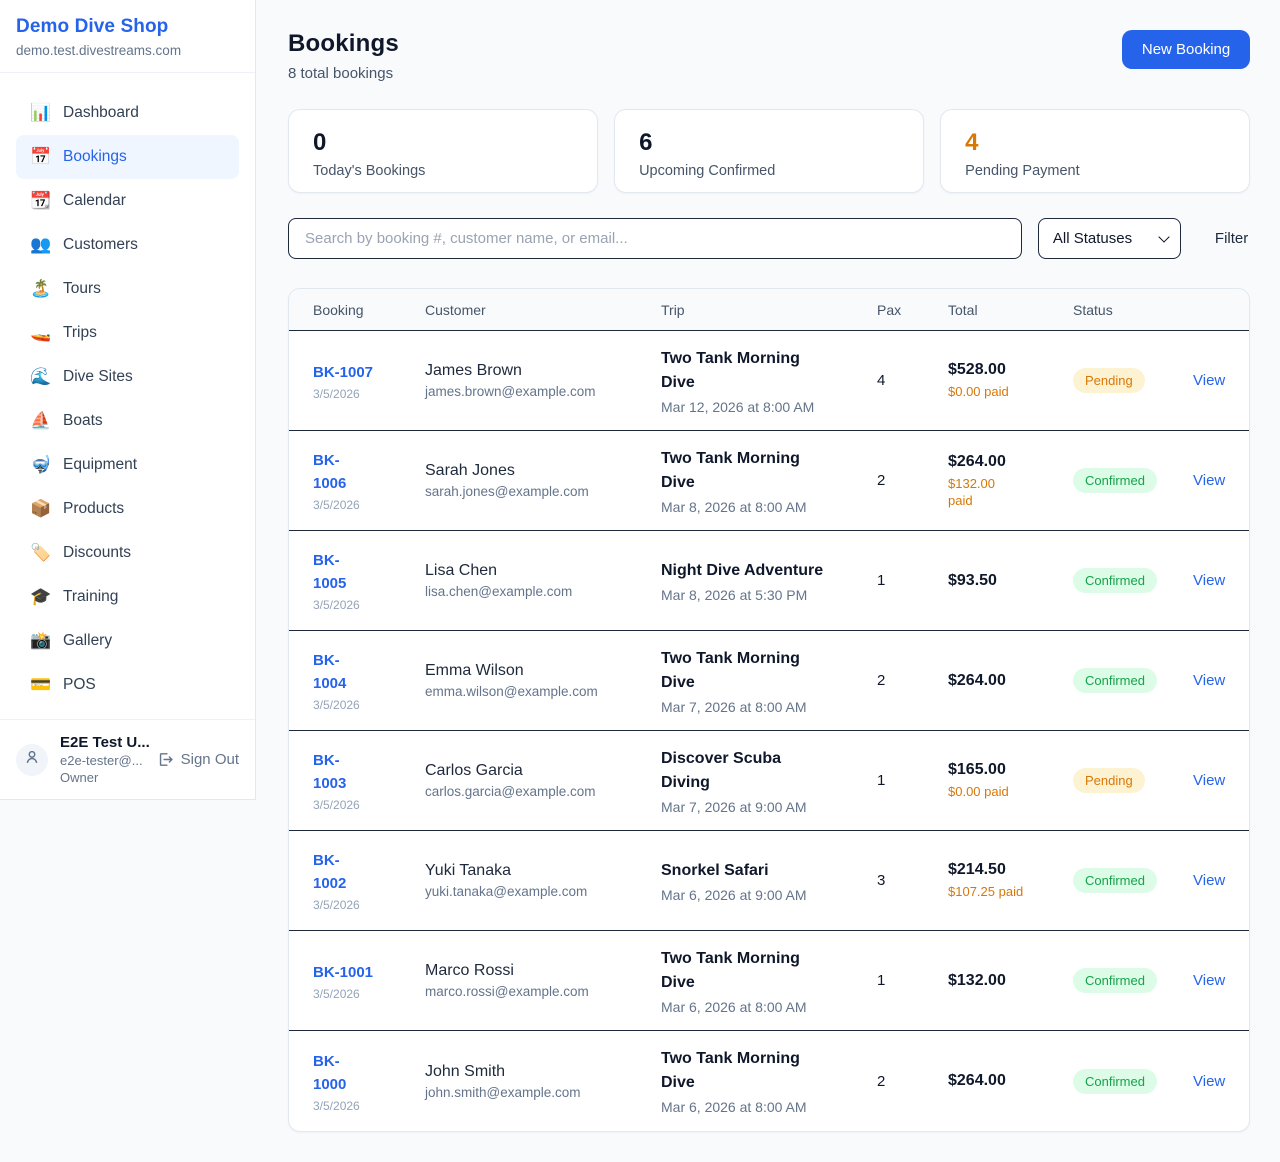 The height and width of the screenshot is (1162, 1280). I want to click on people-icon: 👥, so click(41, 244).